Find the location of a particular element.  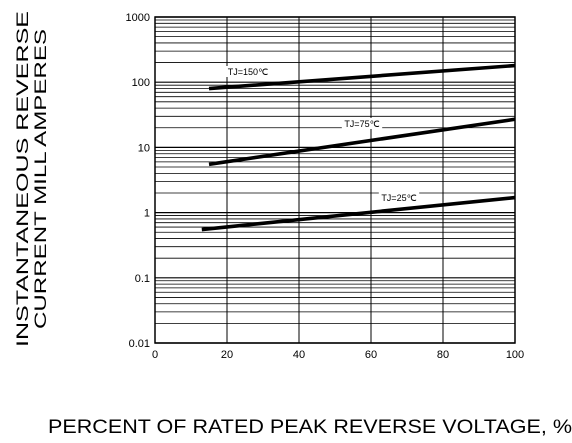

x-tick-label: 0 is located at coordinates (155, 355).